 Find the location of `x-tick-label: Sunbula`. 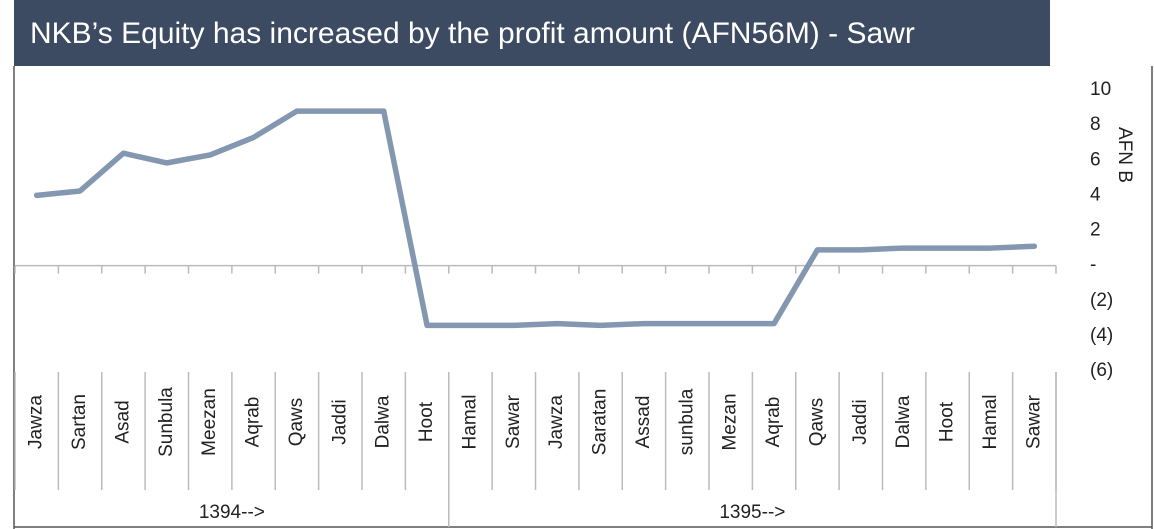

x-tick-label: Sunbula is located at coordinates (166, 422).